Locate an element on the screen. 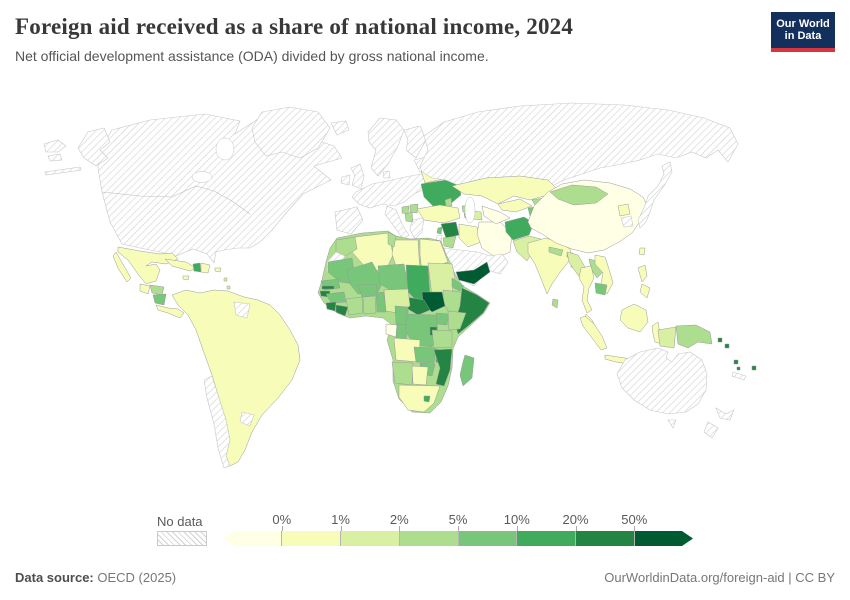  region-solomon-islands is located at coordinates (723, 343).